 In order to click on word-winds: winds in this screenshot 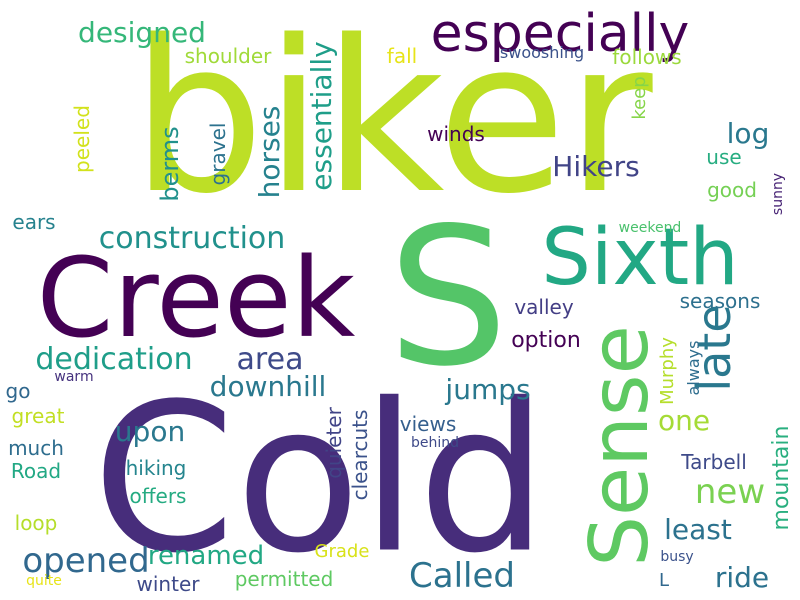, I will do `click(456, 134)`.